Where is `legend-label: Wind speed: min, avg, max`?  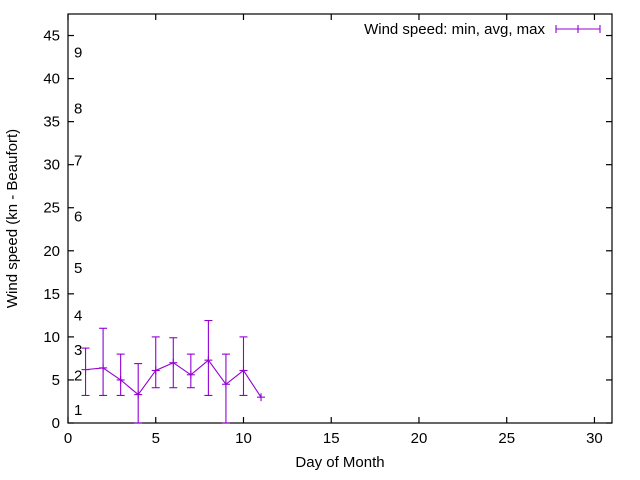 legend-label: Wind speed: min, avg, max is located at coordinates (454, 29).